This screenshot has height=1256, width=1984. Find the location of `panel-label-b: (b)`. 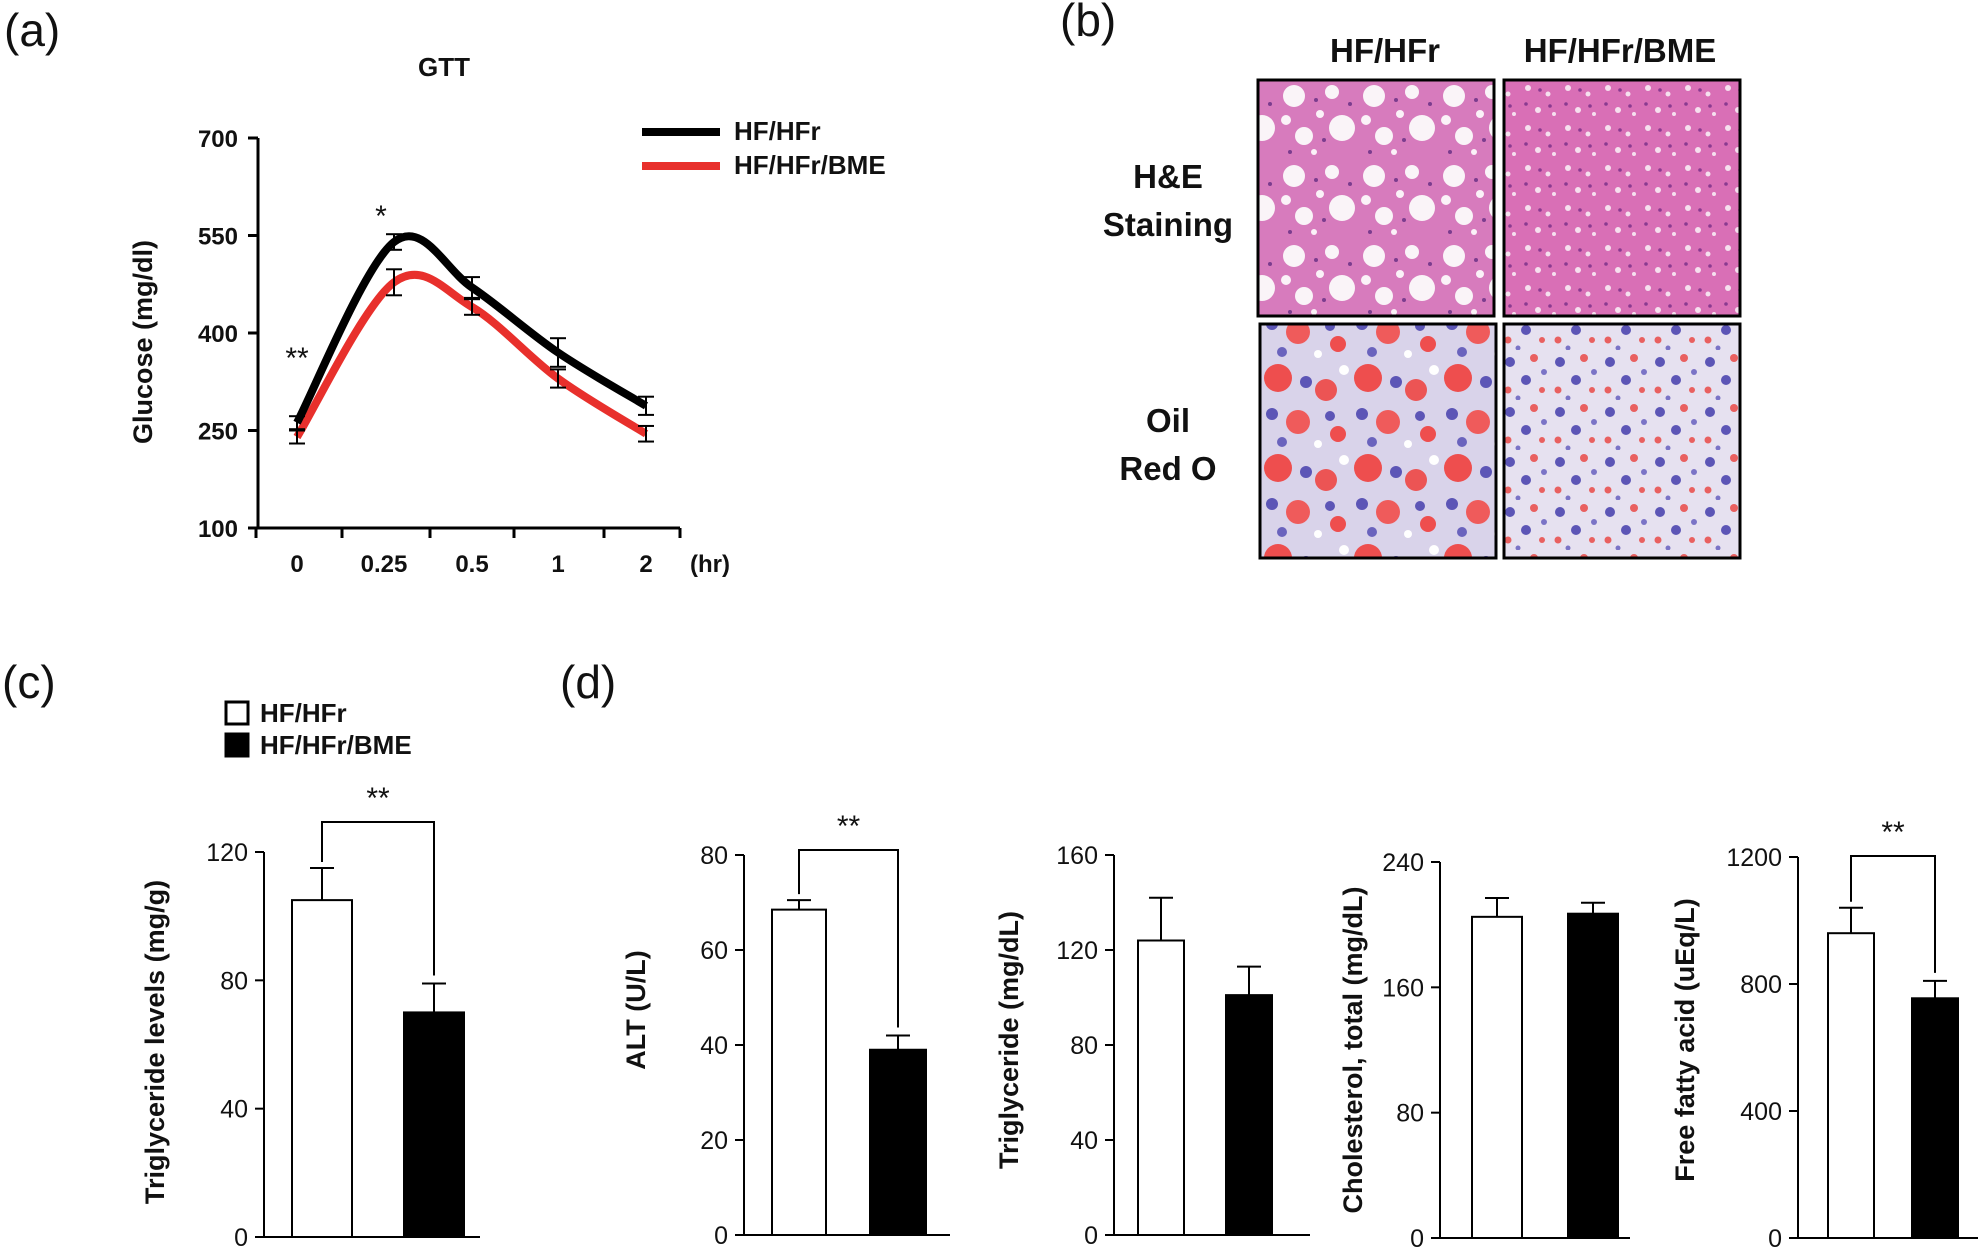

panel-label-b: (b) is located at coordinates (1088, 23).